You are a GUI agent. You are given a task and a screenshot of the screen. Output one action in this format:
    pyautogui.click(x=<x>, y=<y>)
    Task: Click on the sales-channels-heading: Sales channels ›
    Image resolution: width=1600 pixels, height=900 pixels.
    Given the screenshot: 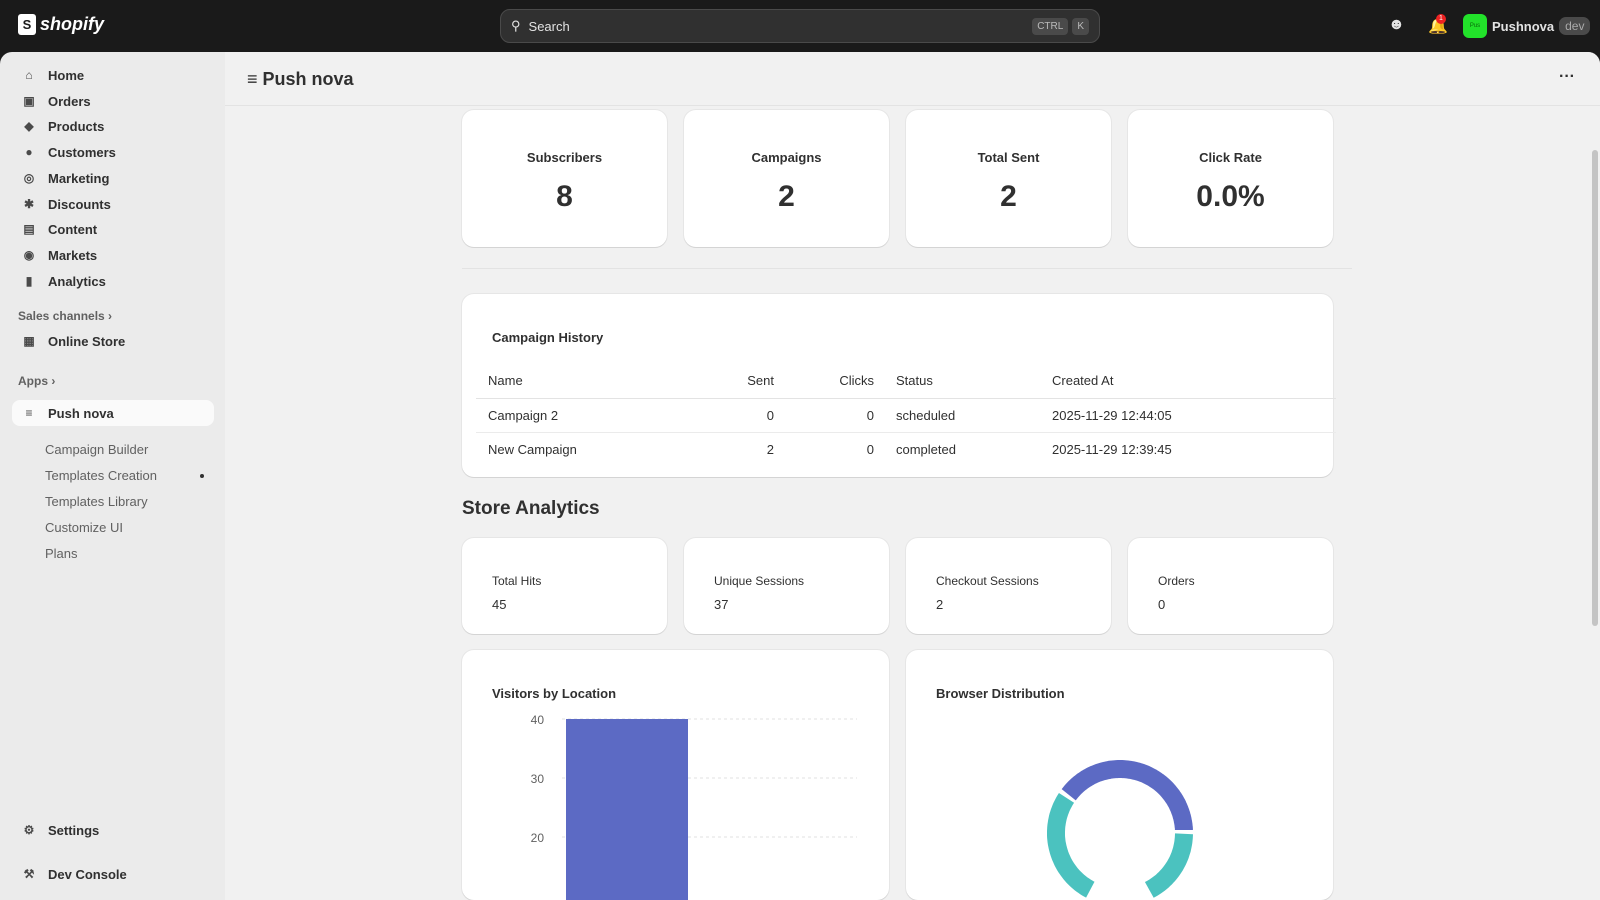 What is the action you would take?
    pyautogui.click(x=65, y=316)
    